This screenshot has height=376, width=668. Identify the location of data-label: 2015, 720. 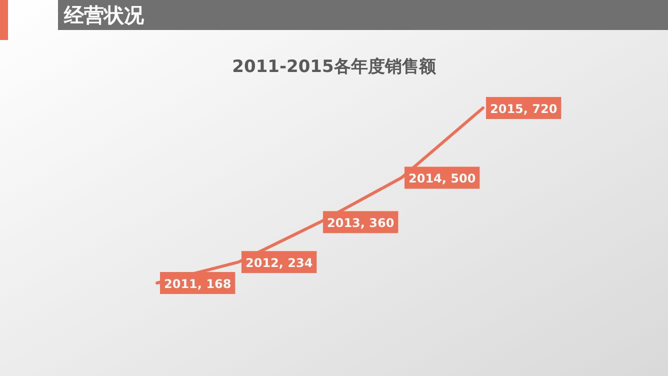
(524, 109).